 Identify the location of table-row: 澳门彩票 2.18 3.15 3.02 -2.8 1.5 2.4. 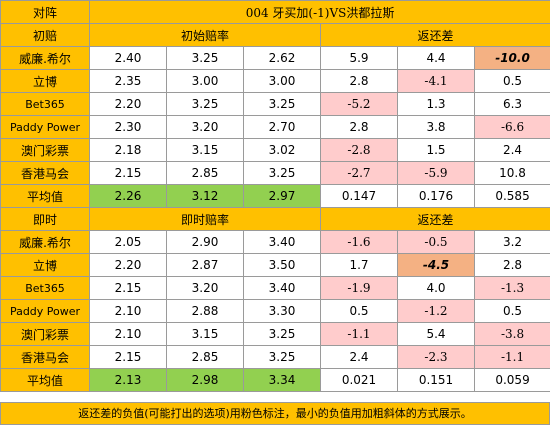
(275, 150).